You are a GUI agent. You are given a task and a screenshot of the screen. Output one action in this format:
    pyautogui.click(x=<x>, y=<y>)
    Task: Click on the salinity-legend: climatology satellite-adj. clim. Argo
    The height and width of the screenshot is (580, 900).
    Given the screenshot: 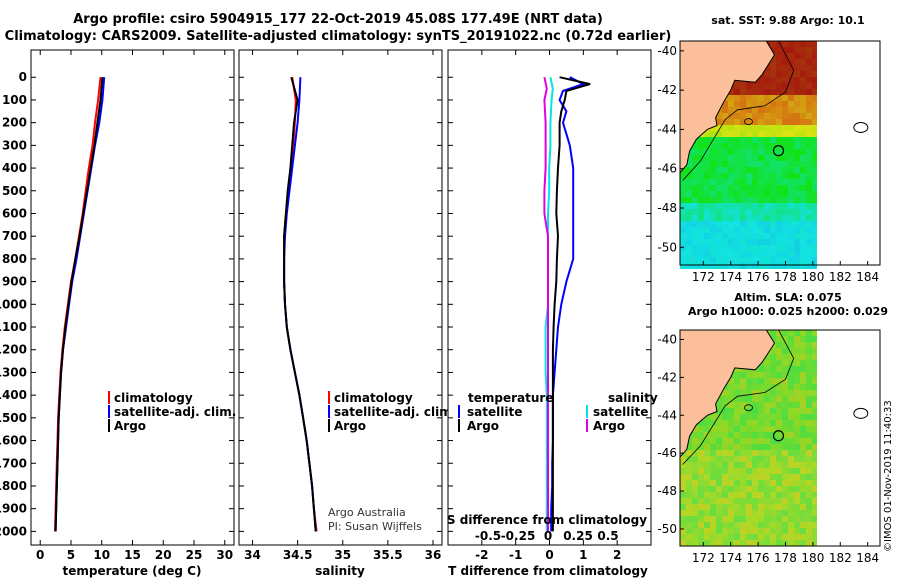 What is the action you would take?
    pyautogui.click(x=392, y=412)
    